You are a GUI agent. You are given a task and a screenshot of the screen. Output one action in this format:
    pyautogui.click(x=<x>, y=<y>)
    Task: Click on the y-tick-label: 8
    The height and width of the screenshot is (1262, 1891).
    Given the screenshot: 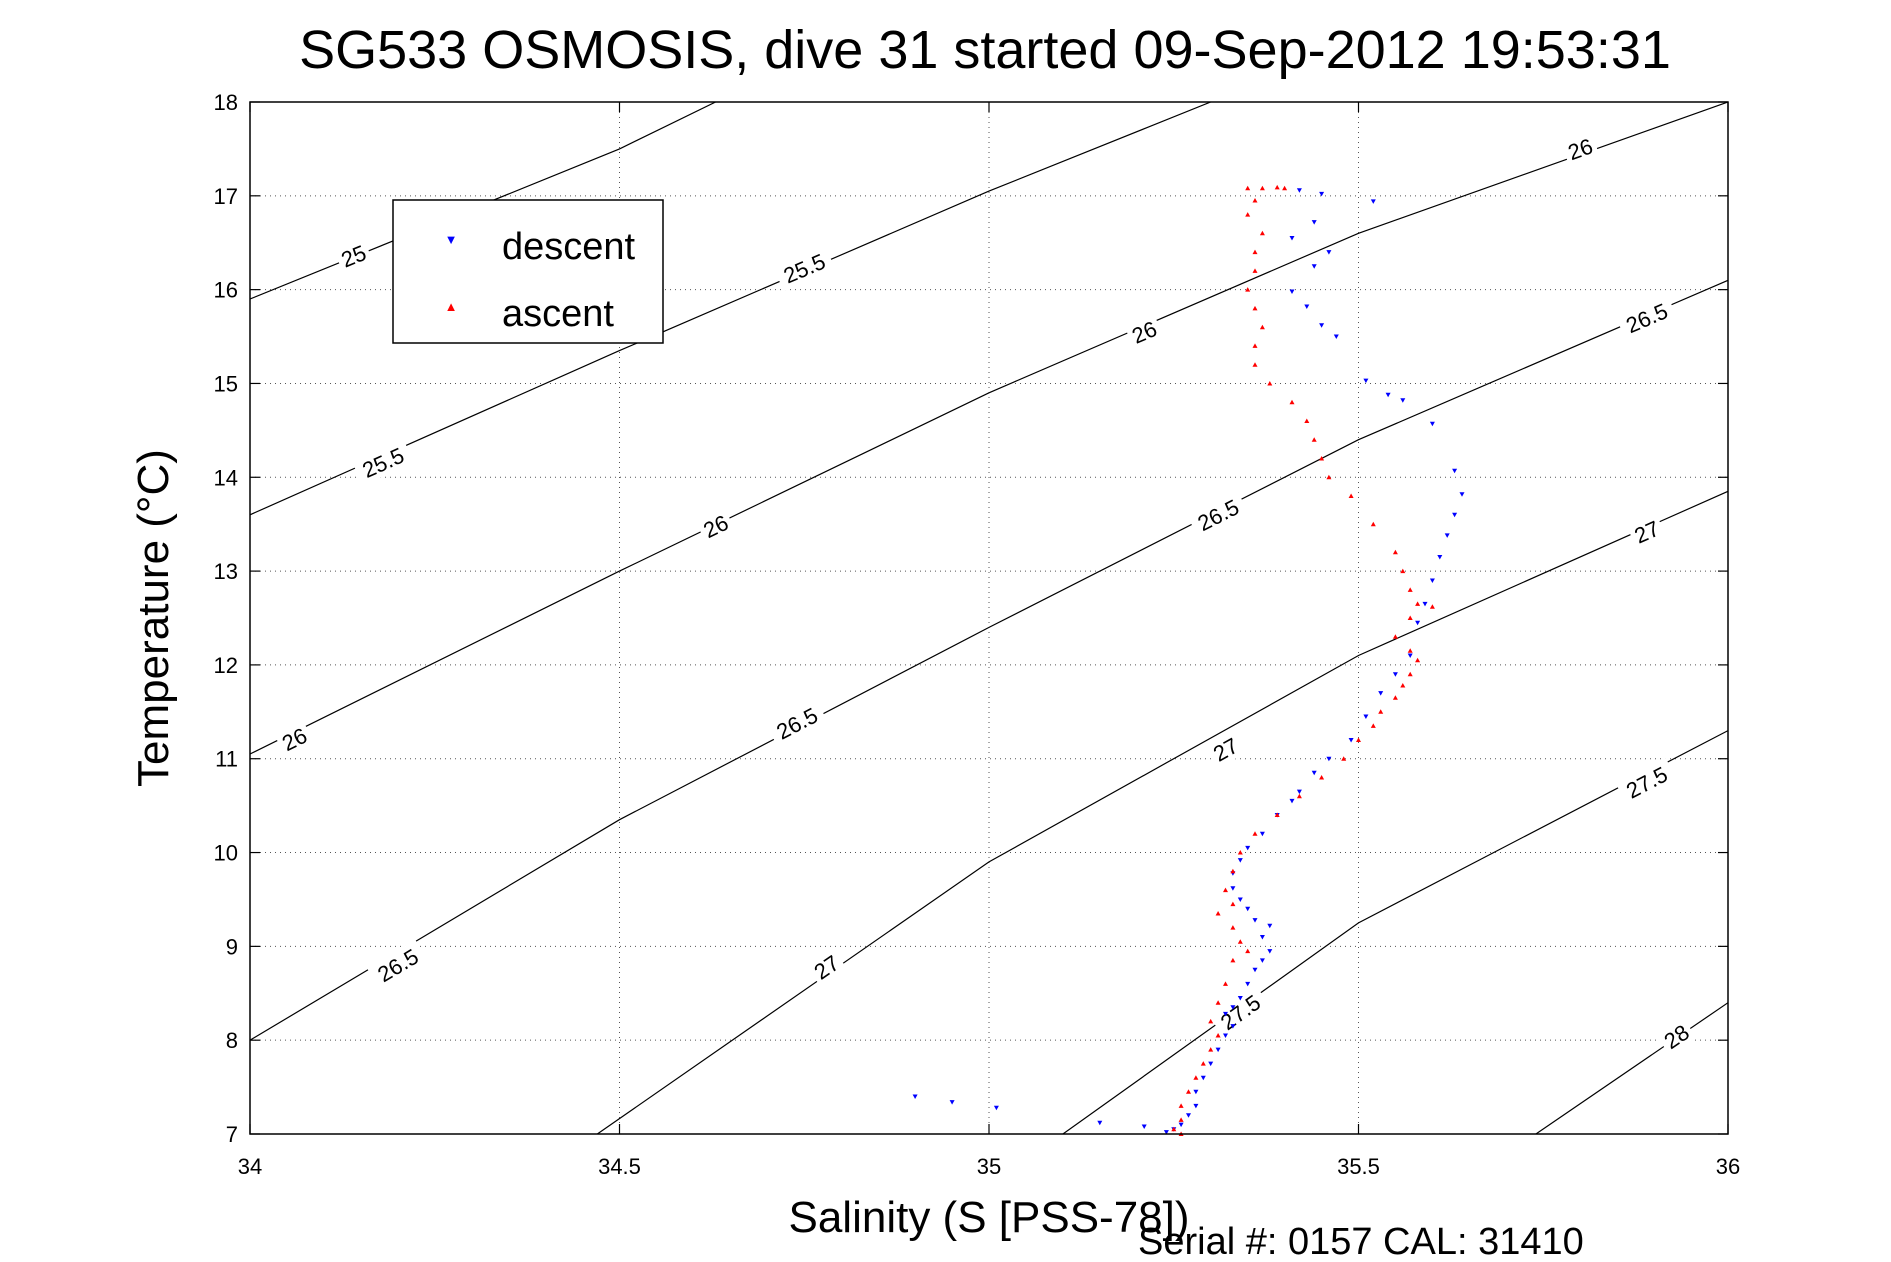 What is the action you would take?
    pyautogui.click(x=232, y=1040)
    